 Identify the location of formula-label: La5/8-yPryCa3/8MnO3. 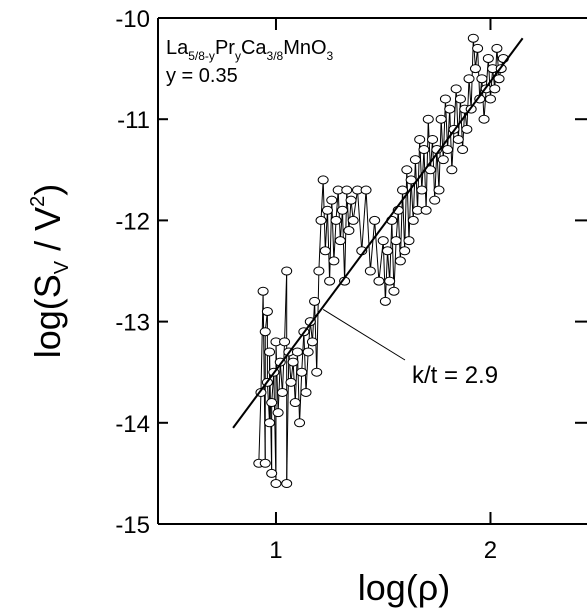
(250, 50).